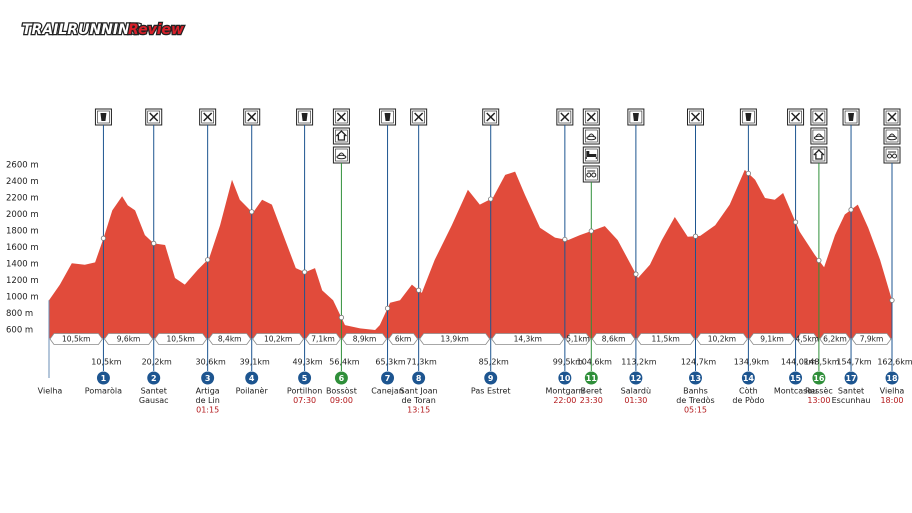 The width and height of the screenshot is (912, 513). Describe the element at coordinates (835, 339) in the screenshot. I see `segment-label: 6,2km` at that location.